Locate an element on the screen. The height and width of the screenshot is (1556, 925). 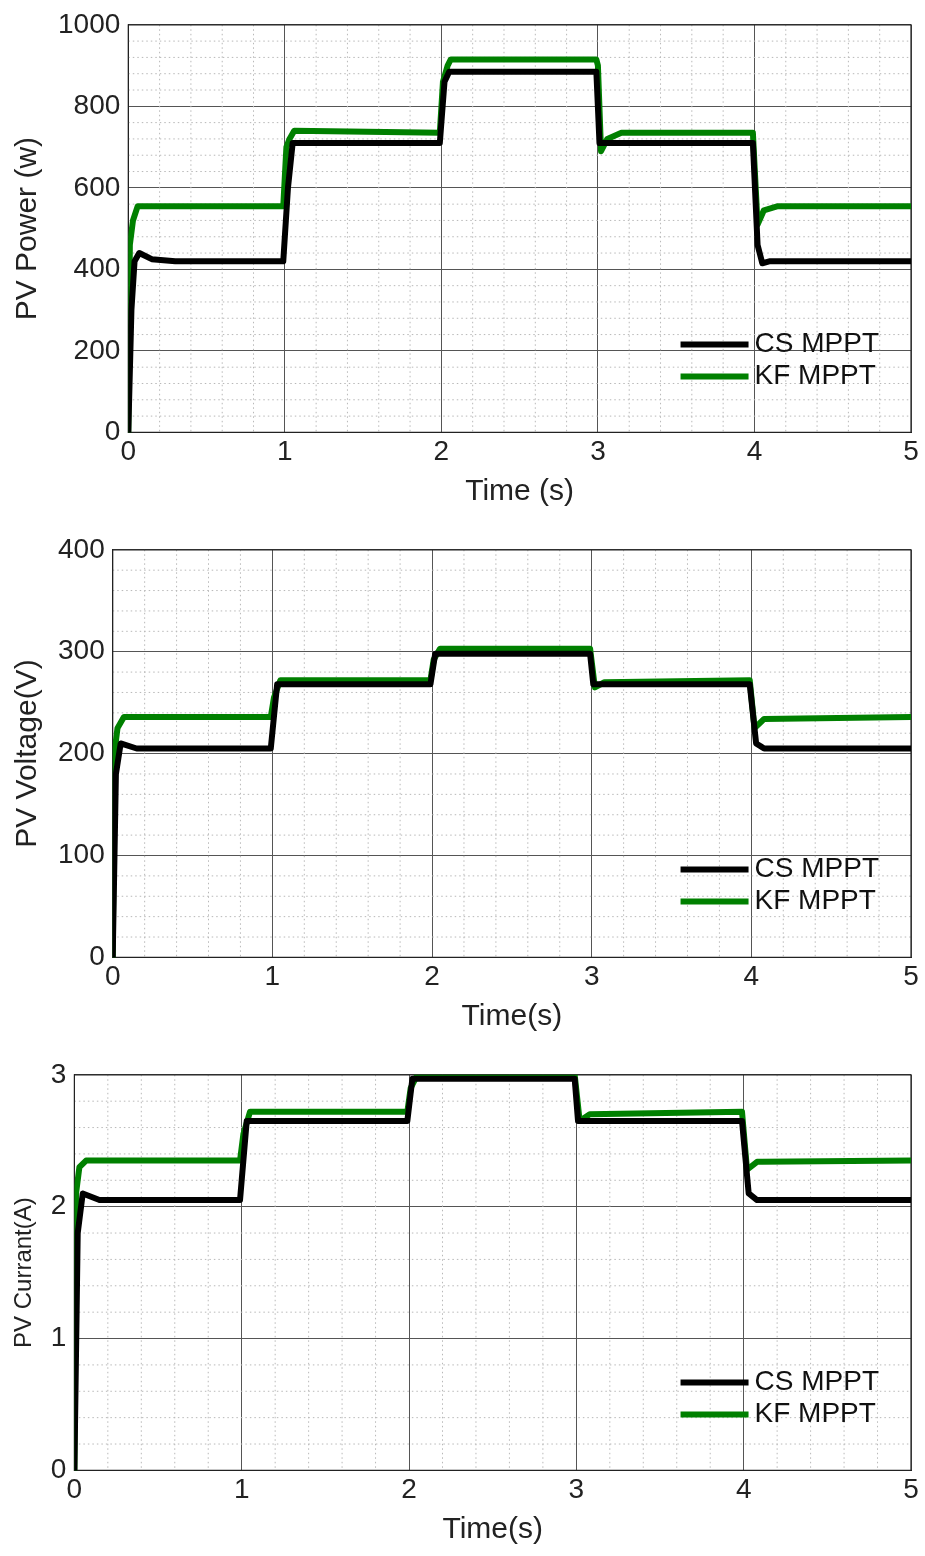
y-tick-label: 300 is located at coordinates (81, 650).